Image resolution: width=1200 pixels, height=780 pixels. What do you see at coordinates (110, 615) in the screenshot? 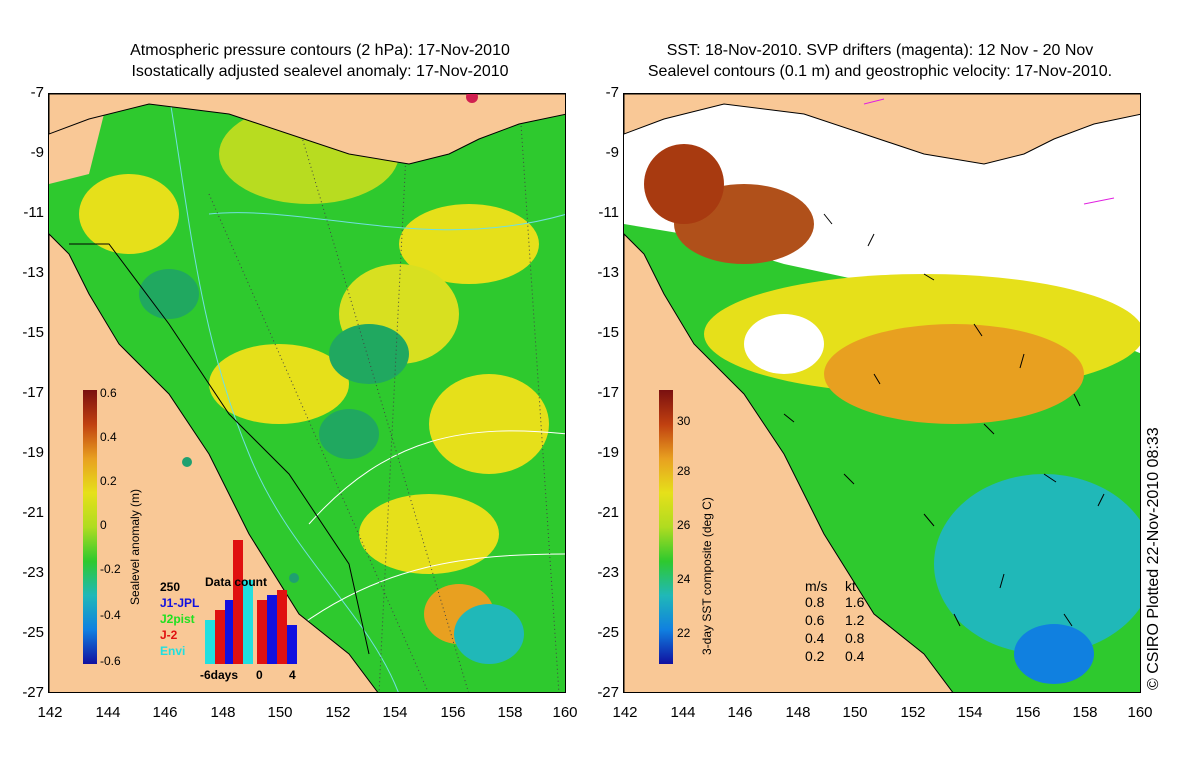
I see `sealevel-tick-5: -0.4` at bounding box center [110, 615].